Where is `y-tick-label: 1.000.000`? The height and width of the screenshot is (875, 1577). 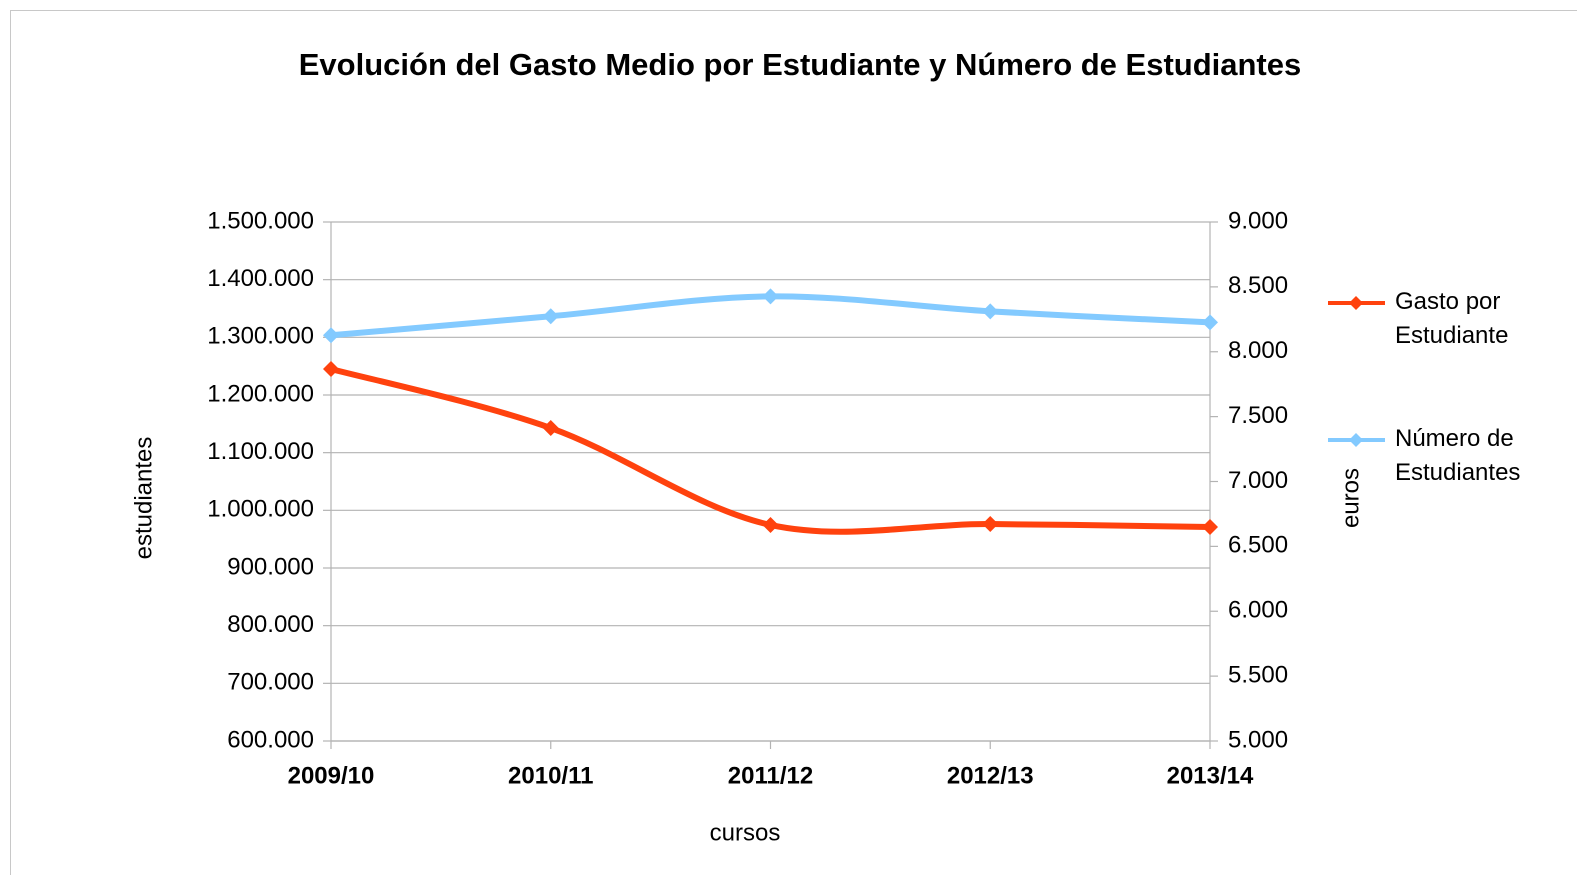 y-tick-label: 1.000.000 is located at coordinates (260, 509).